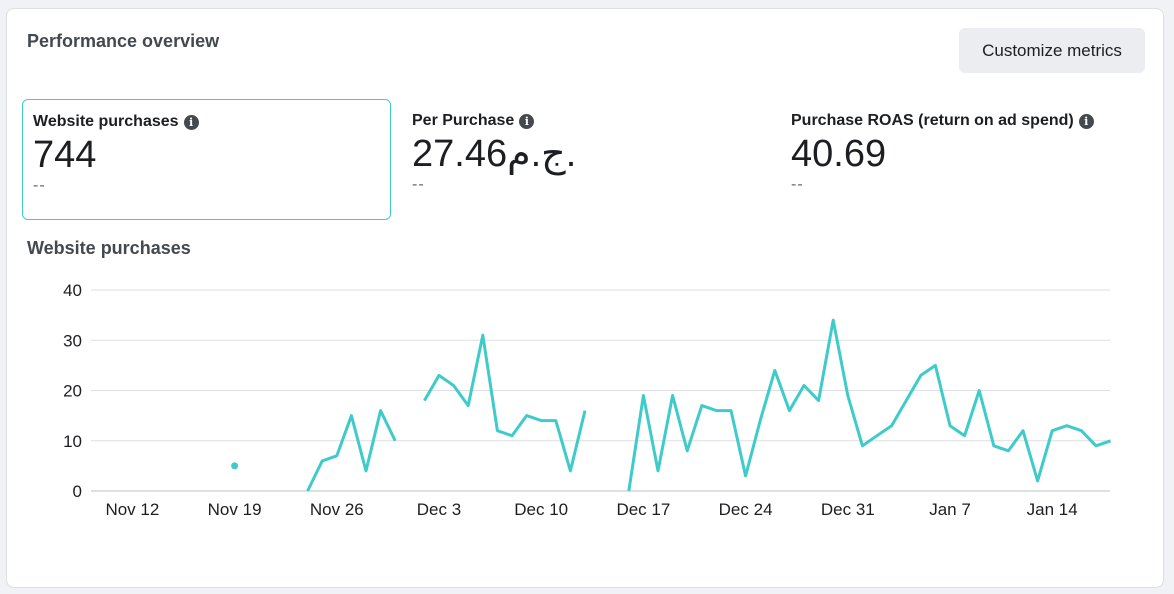 The width and height of the screenshot is (1174, 594). I want to click on x-tick-label: Nov 19, so click(235, 509).